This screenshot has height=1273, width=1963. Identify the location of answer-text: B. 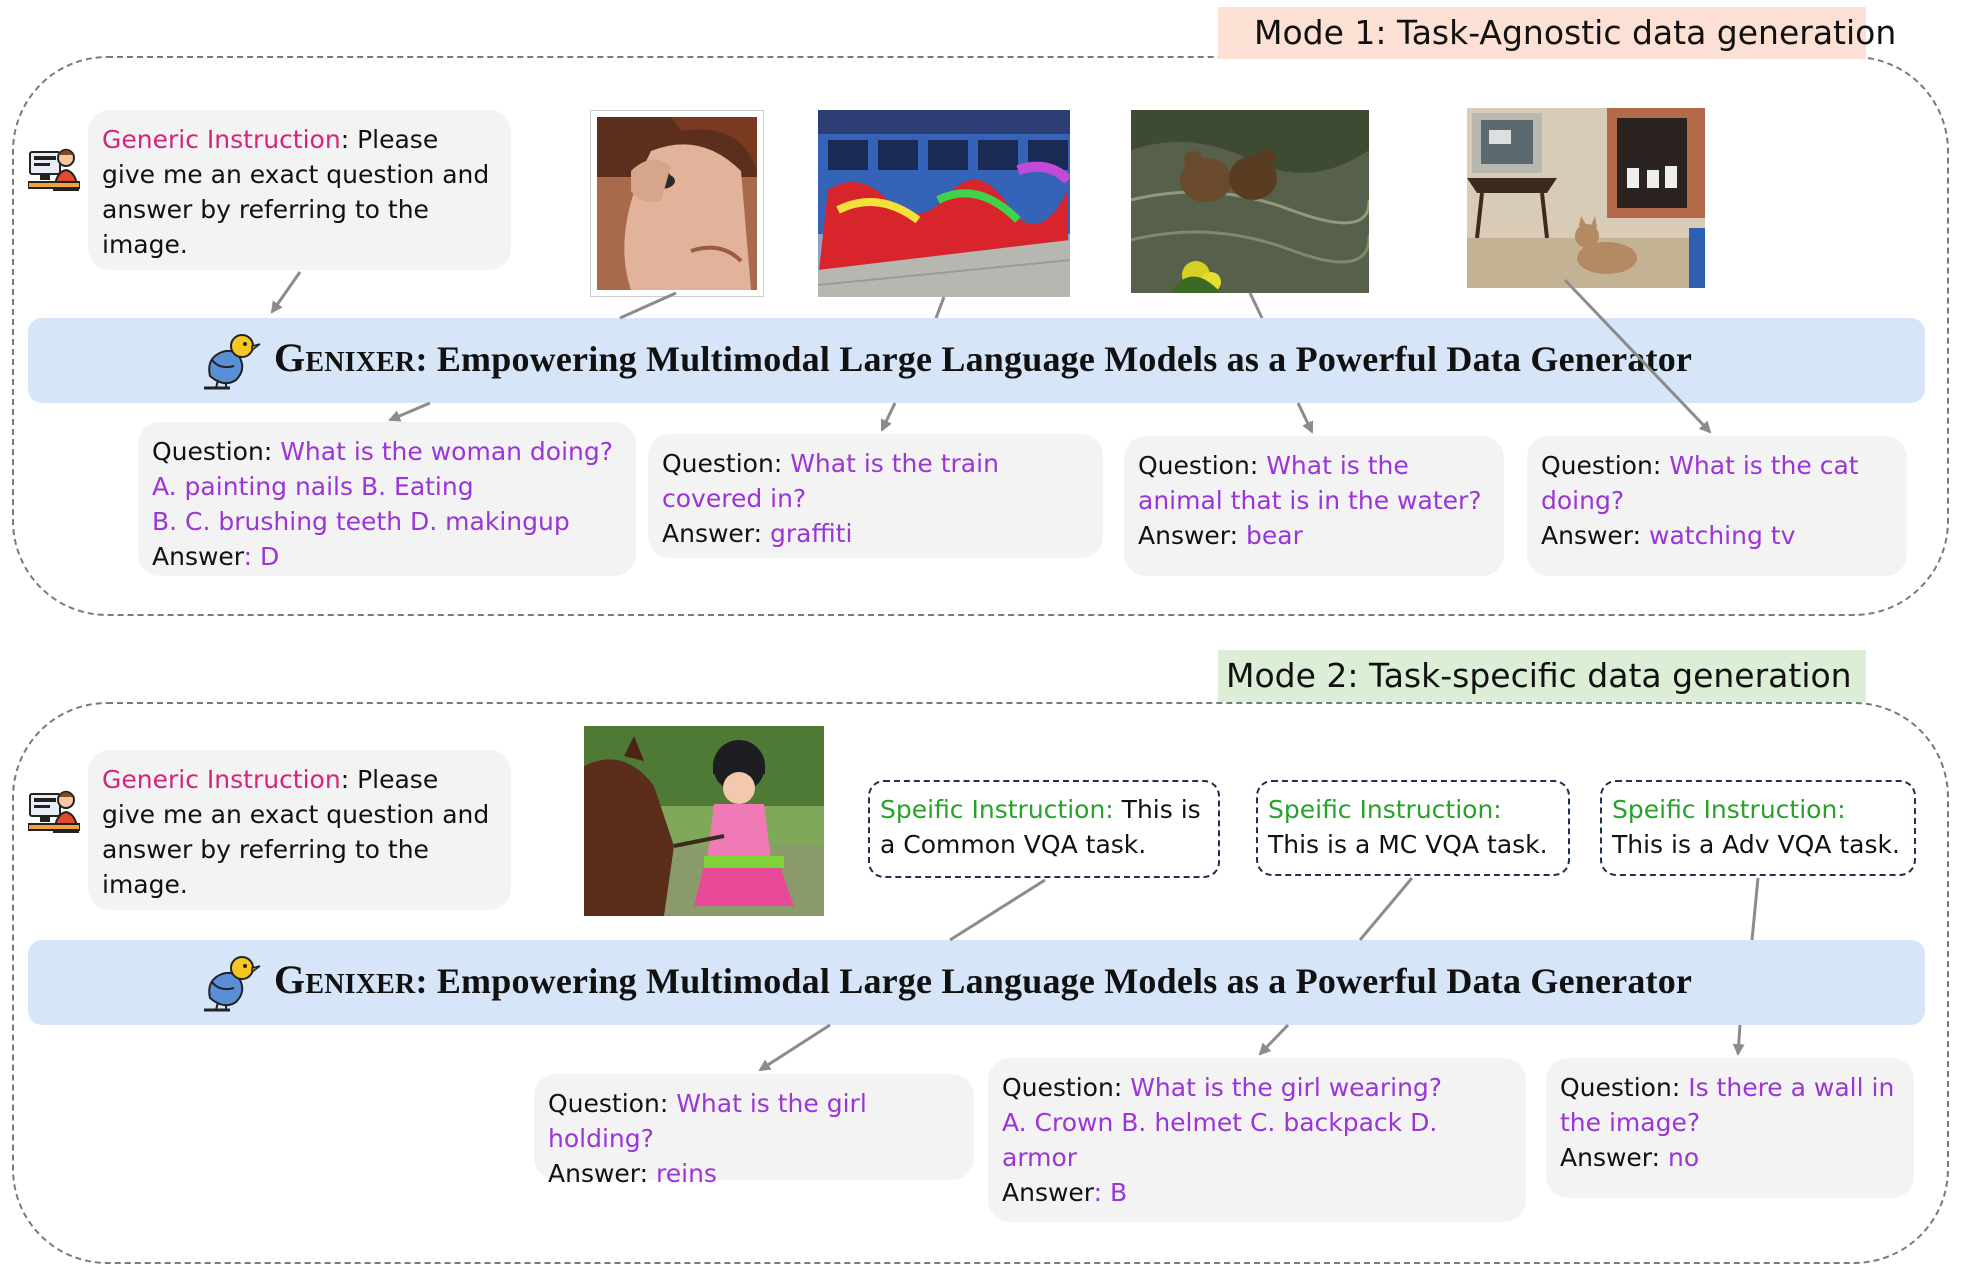
(1119, 1192).